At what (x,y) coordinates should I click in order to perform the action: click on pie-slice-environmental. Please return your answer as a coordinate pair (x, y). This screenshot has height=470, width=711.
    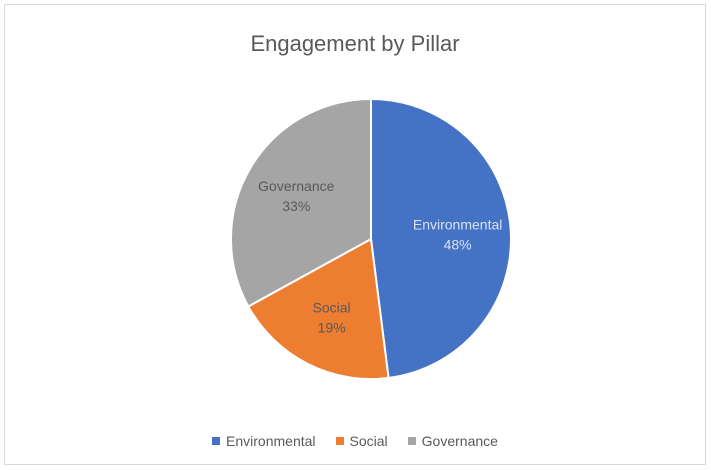
    Looking at the image, I should click on (441, 238).